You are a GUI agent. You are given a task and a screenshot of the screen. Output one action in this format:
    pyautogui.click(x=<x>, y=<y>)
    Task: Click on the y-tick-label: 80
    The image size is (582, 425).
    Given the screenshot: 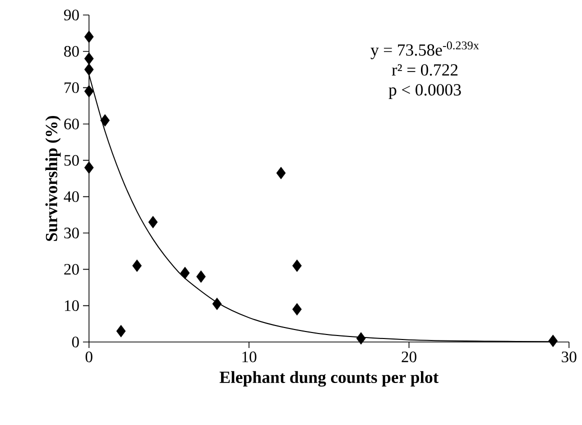 What is the action you would take?
    pyautogui.click(x=71, y=51)
    